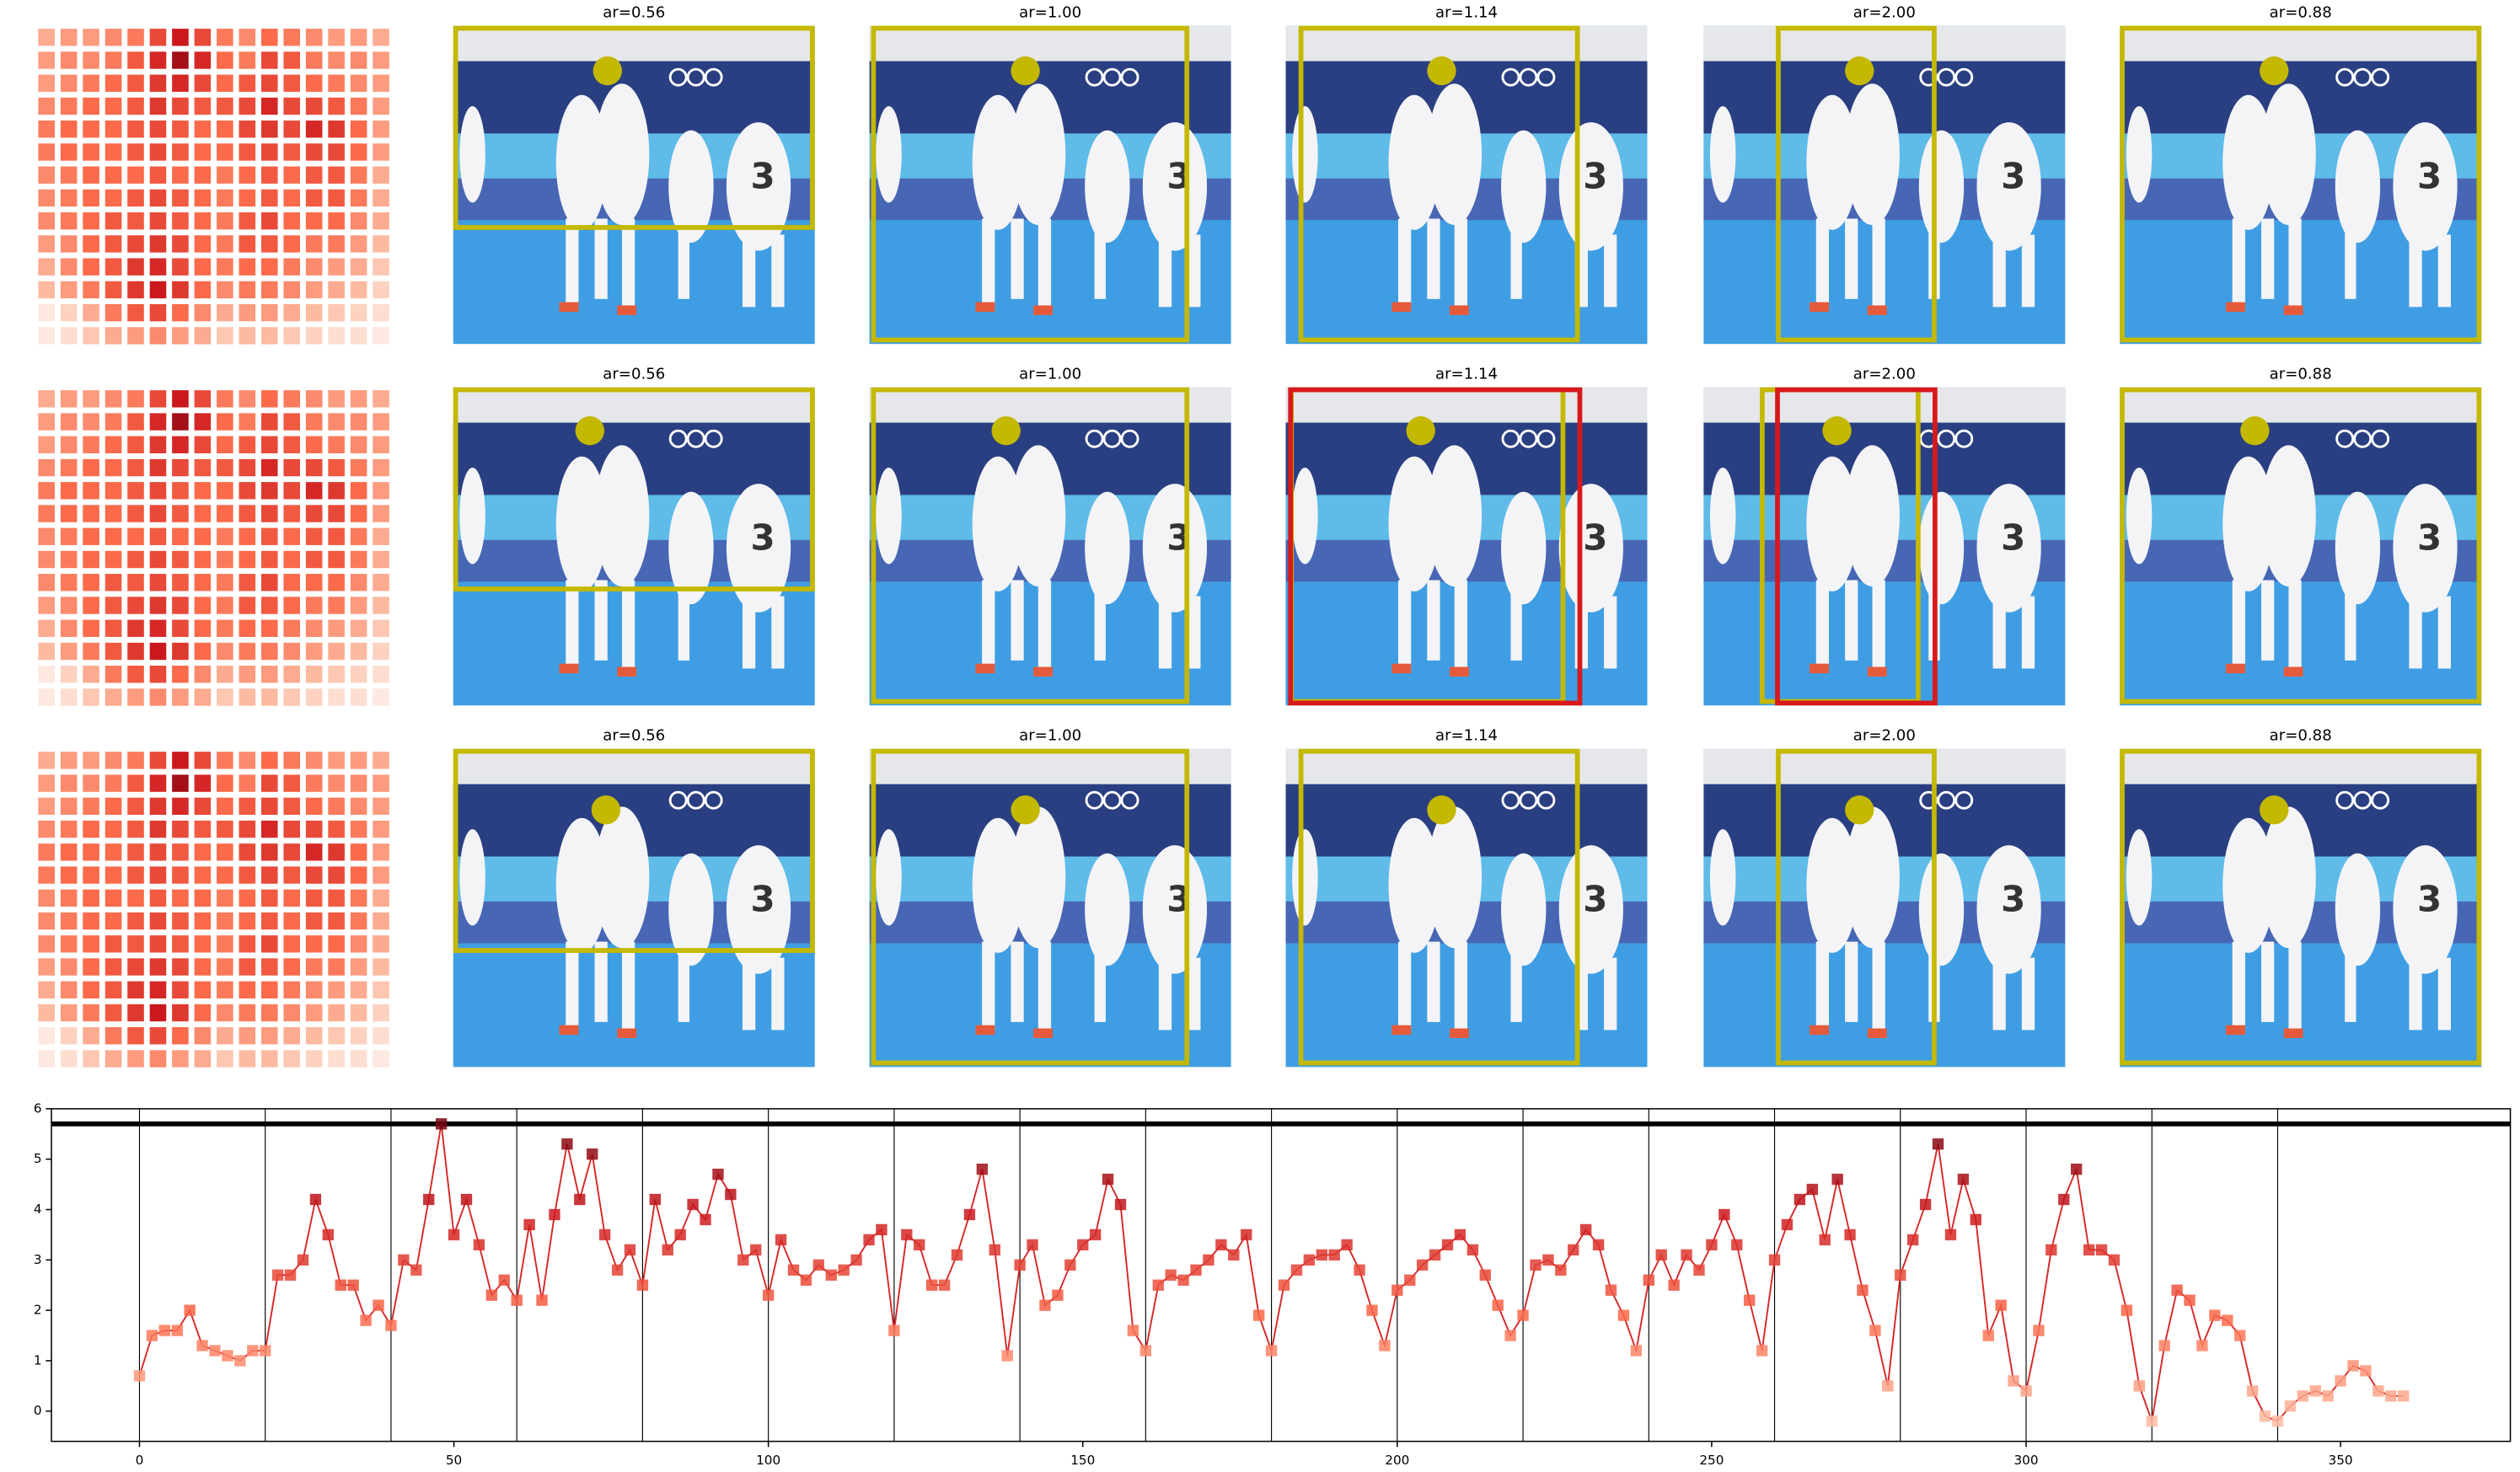 The image size is (2520, 1472). I want to click on panel-title: ar=1.00, so click(1050, 736).